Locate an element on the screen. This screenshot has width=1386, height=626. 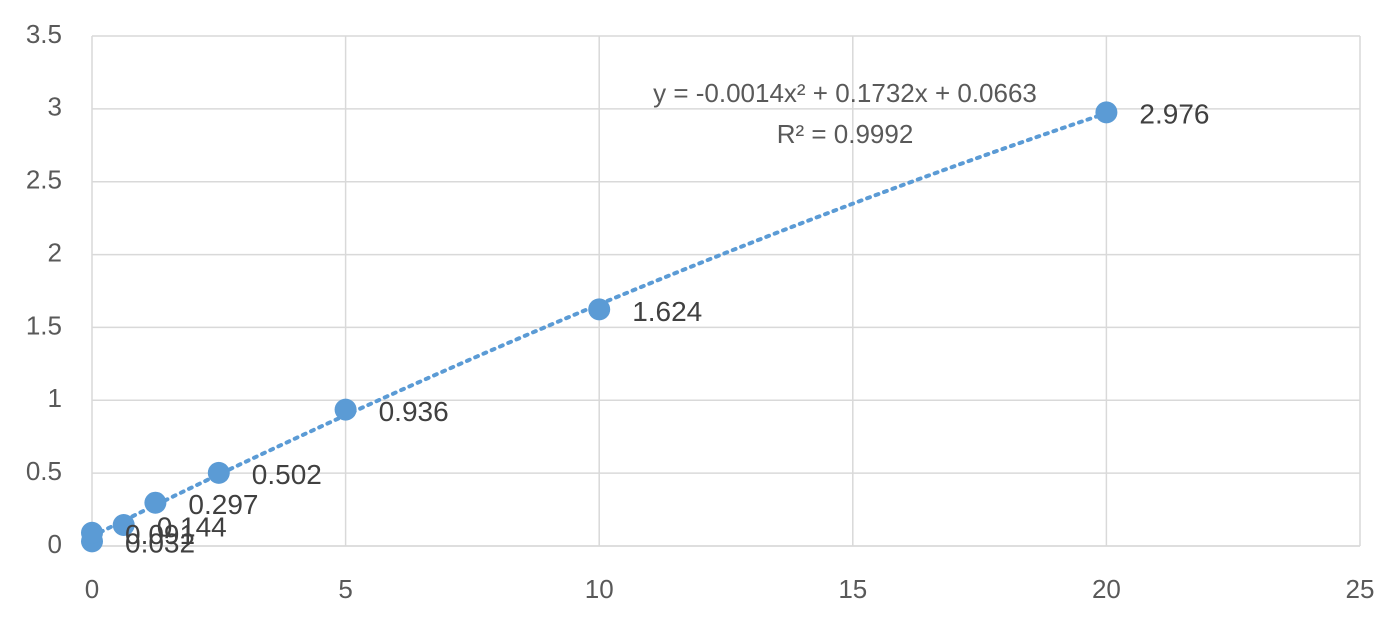
data-label: 0.144 is located at coordinates (192, 526).